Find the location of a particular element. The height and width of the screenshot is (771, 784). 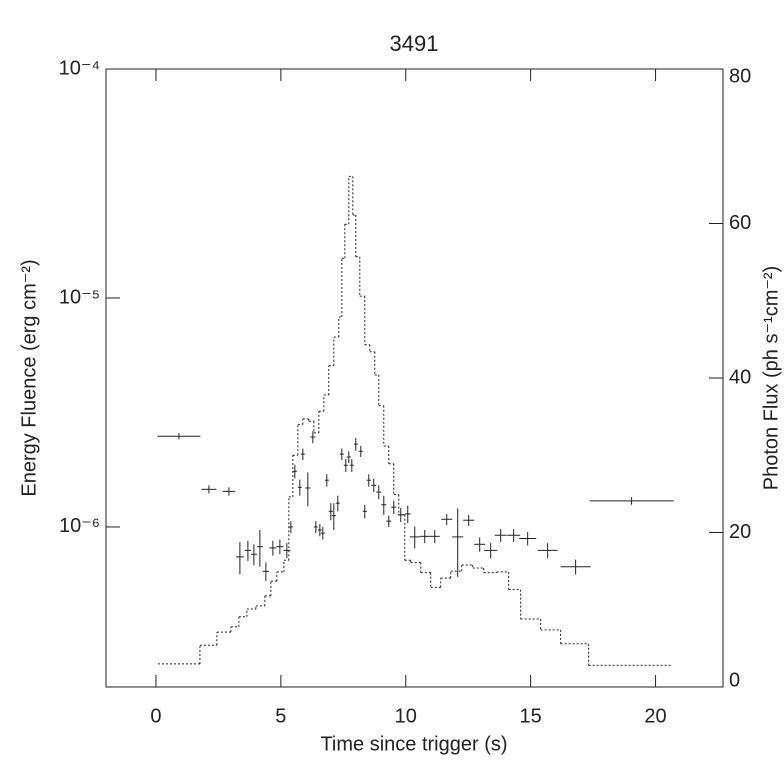

y2-axis-label: Photon Flux (ph s⁻¹cm⁻²) is located at coordinates (771, 378).